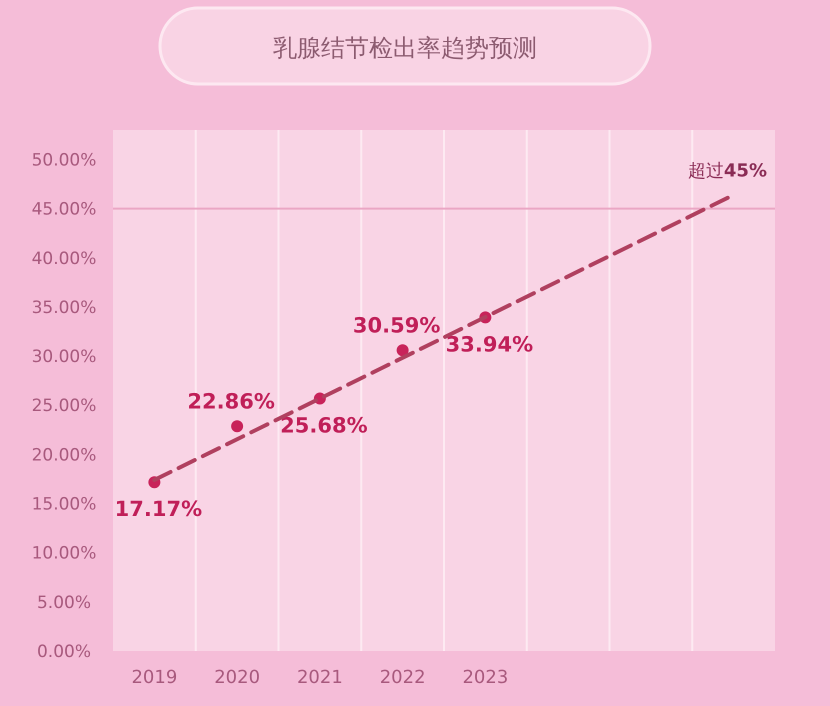 Image resolution: width=830 pixels, height=706 pixels. What do you see at coordinates (64, 652) in the screenshot?
I see `y-tick-label: 0.00%` at bounding box center [64, 652].